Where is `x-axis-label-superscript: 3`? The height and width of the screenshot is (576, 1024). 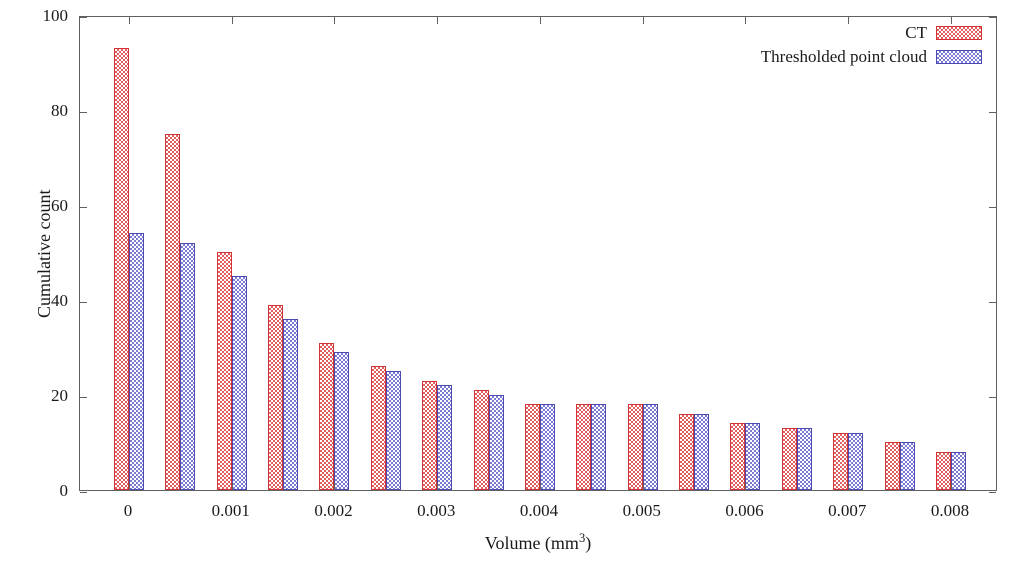 x-axis-label-superscript: 3 is located at coordinates (582, 538).